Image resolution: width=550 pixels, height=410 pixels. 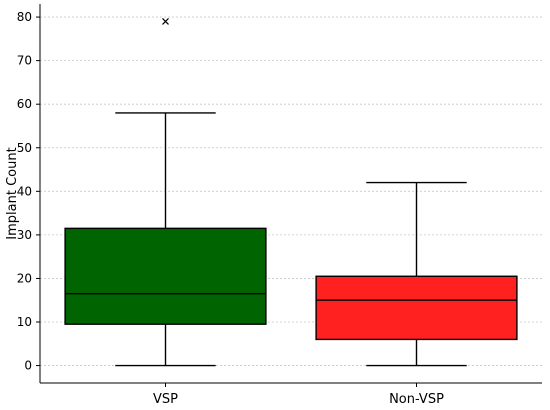 I want to click on y-tick-label: 20, so click(x=24, y=278).